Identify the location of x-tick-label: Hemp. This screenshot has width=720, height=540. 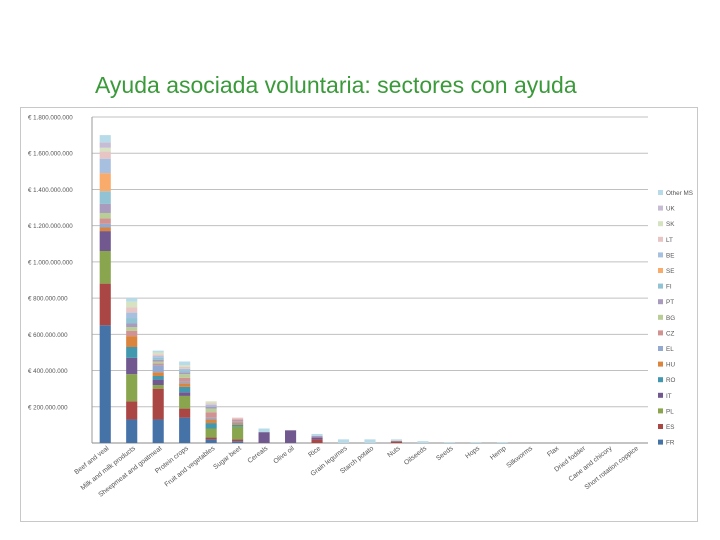
(498, 453).